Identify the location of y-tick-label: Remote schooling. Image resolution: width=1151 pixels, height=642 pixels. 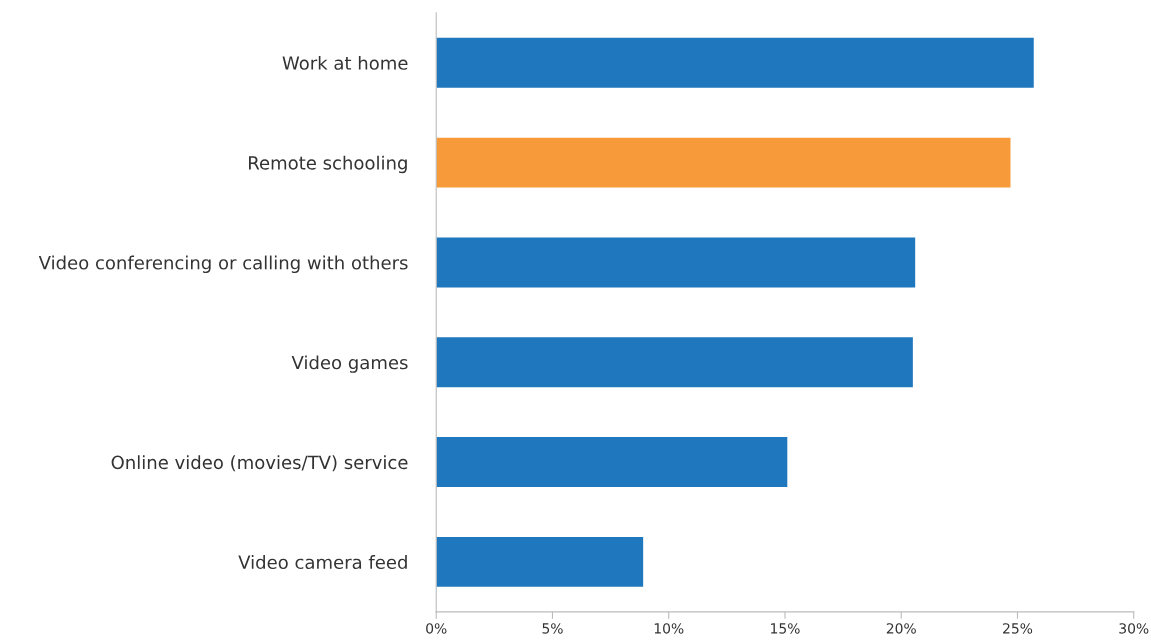
(328, 164).